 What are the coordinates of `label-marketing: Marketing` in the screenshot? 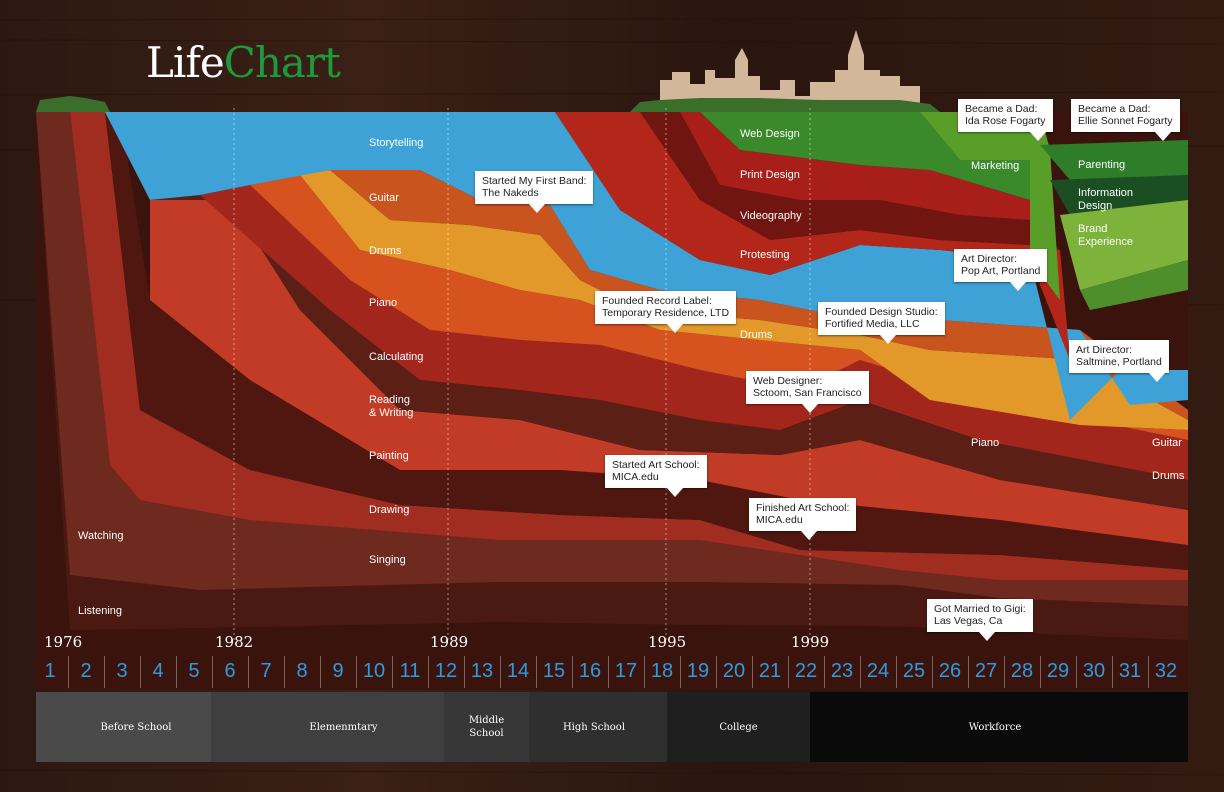 It's located at (995, 166).